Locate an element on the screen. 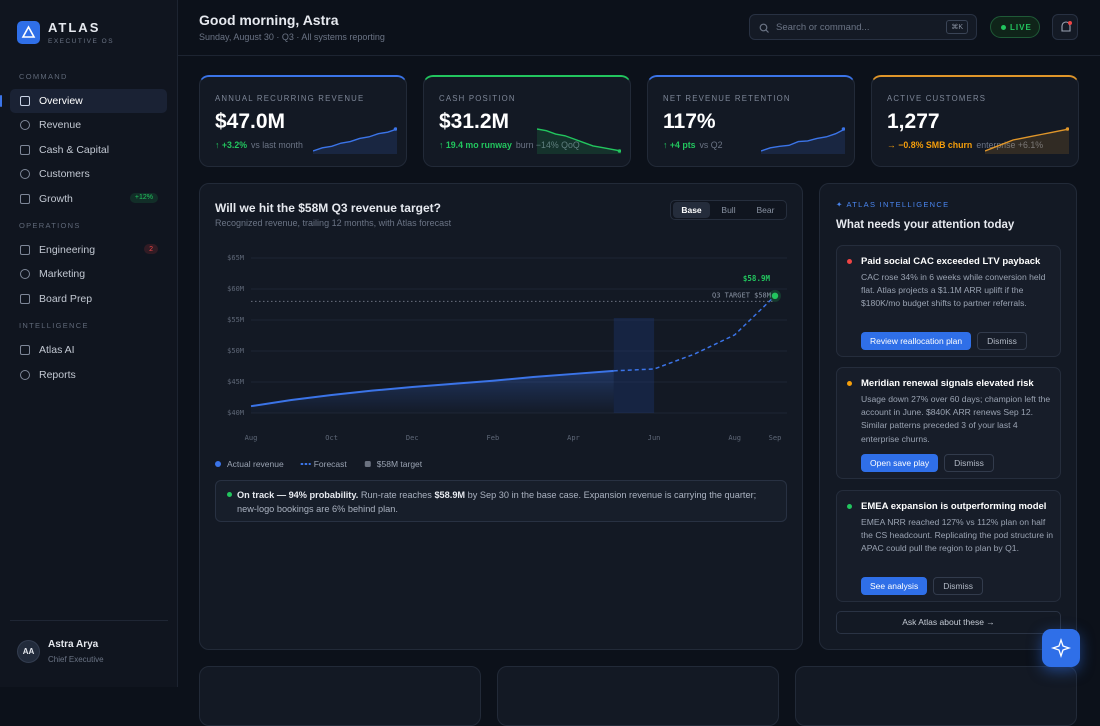 The width and height of the screenshot is (1100, 726). nav-item: Marketing is located at coordinates (88, 274).